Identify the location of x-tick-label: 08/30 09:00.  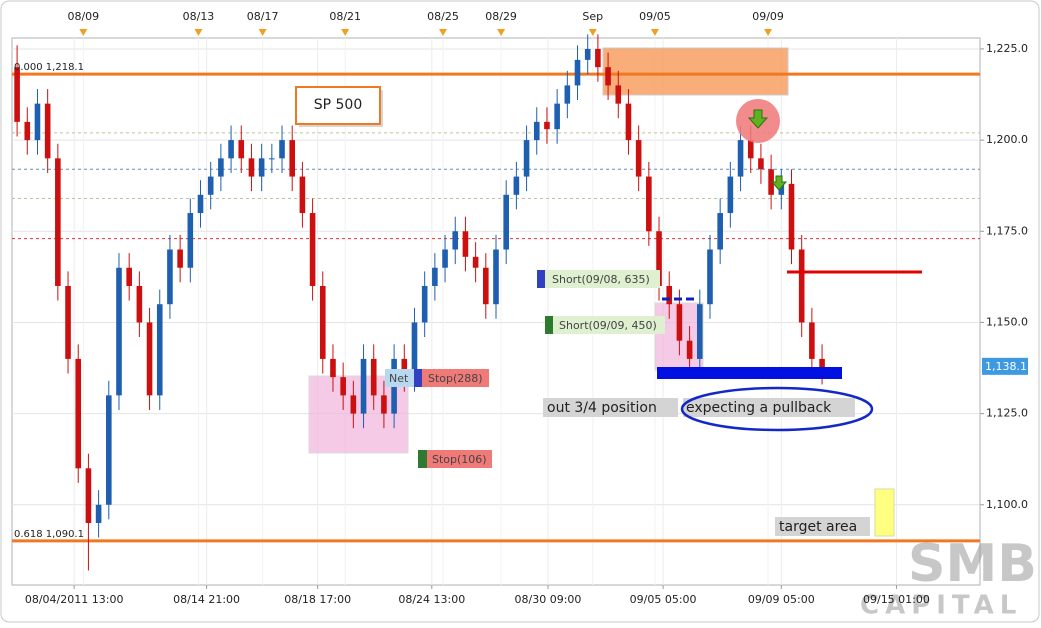
(548, 599).